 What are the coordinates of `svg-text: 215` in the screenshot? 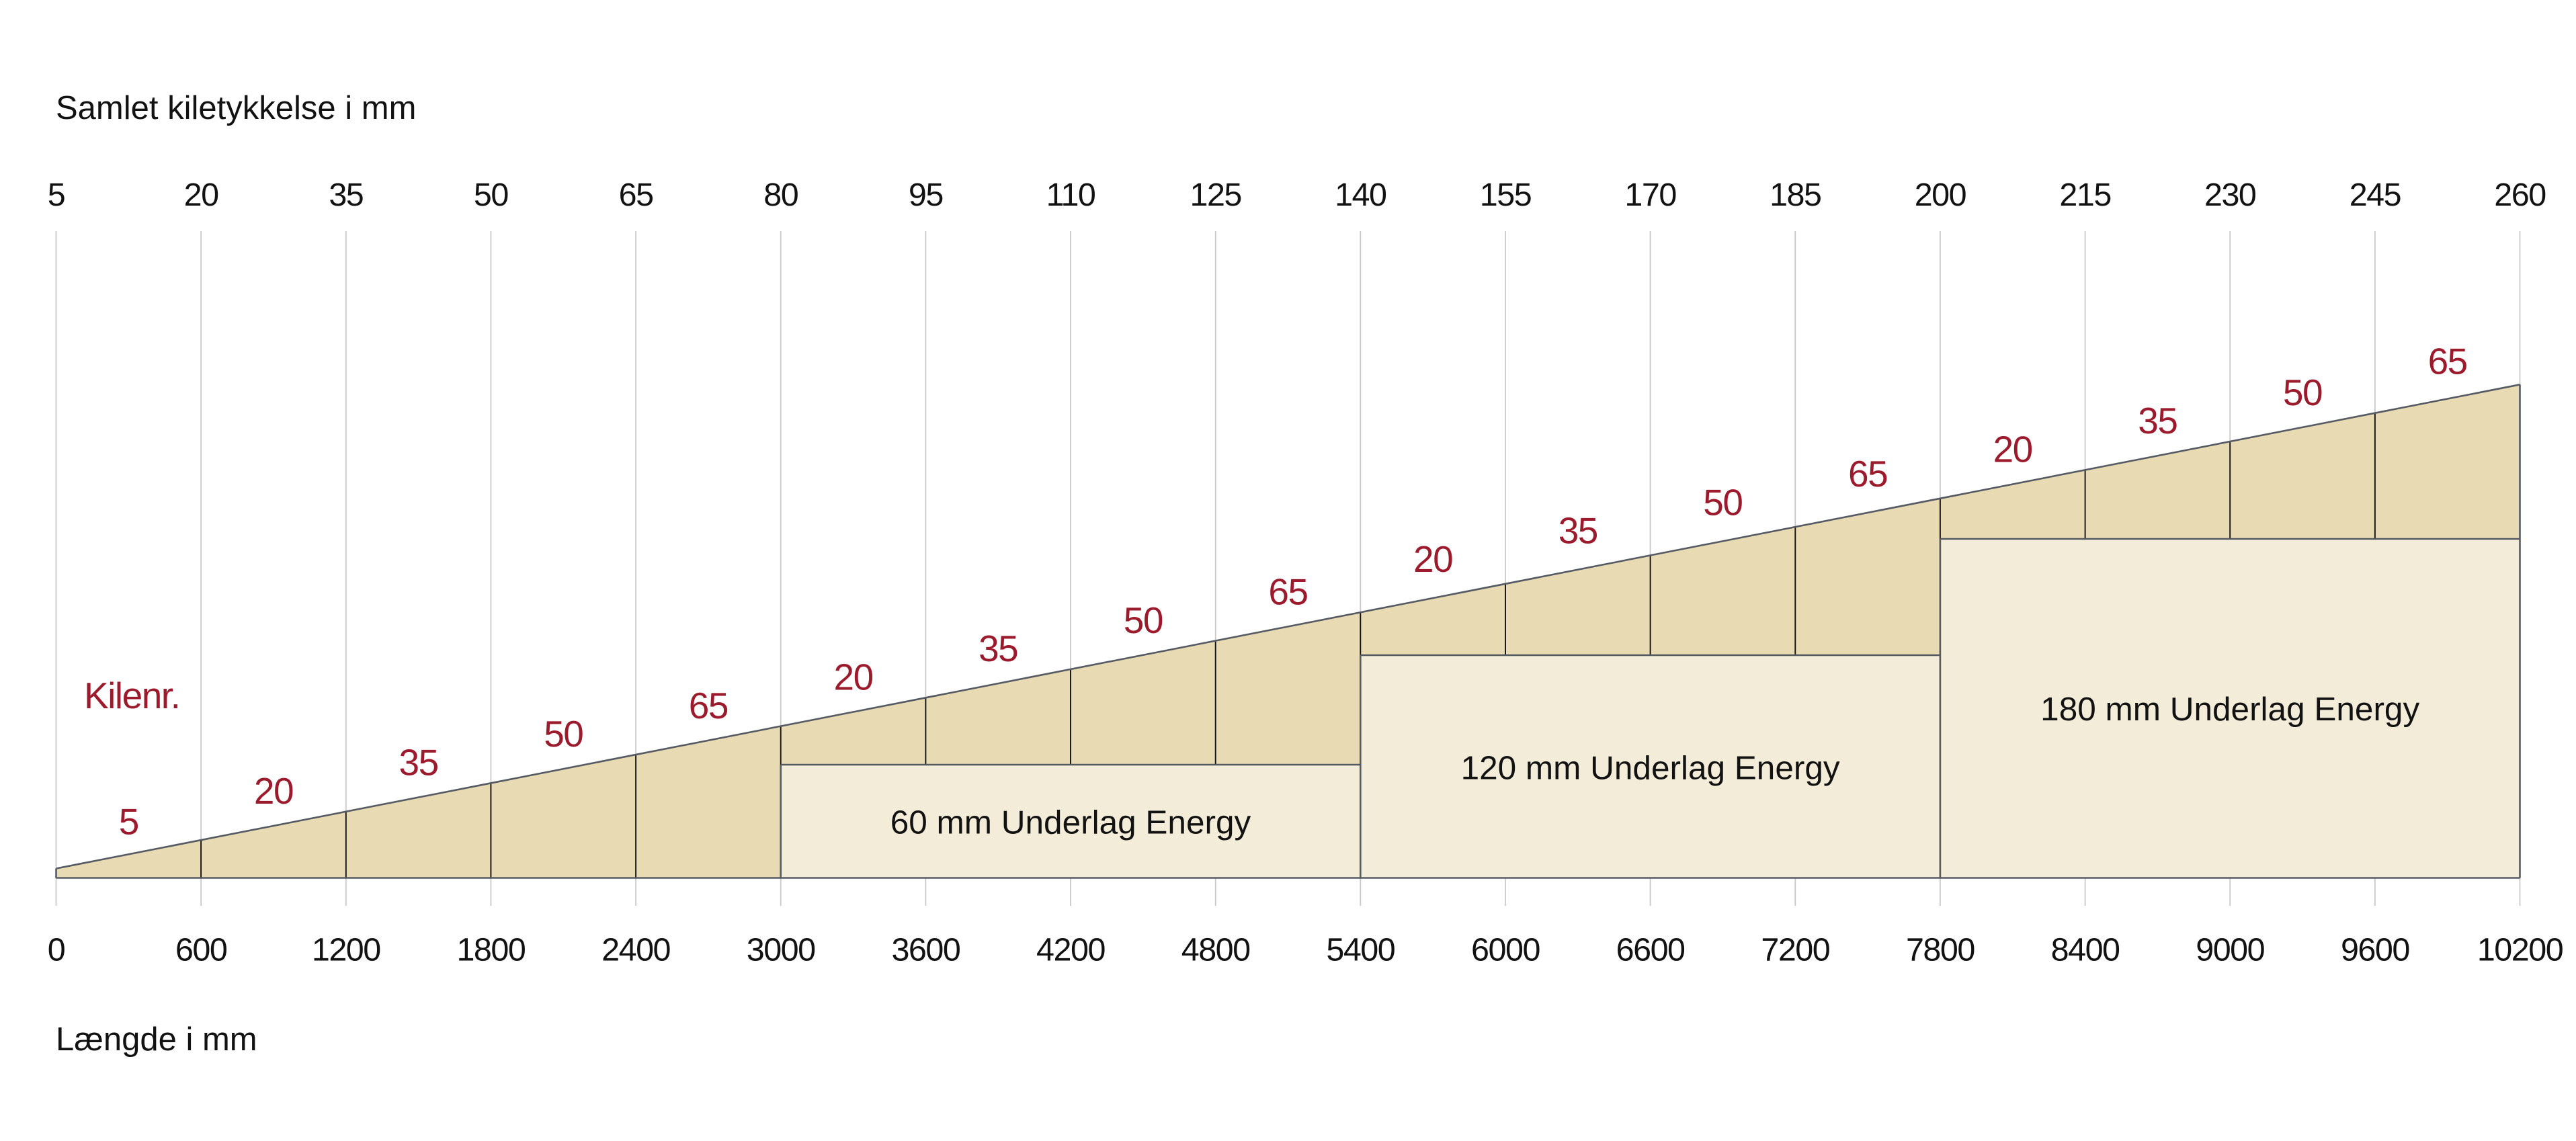 It's located at (2084, 195).